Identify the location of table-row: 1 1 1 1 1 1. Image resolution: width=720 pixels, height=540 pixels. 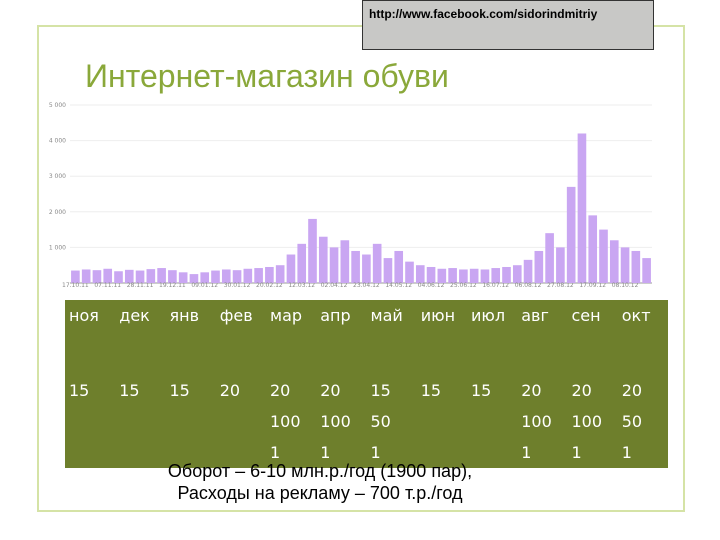
(366, 452).